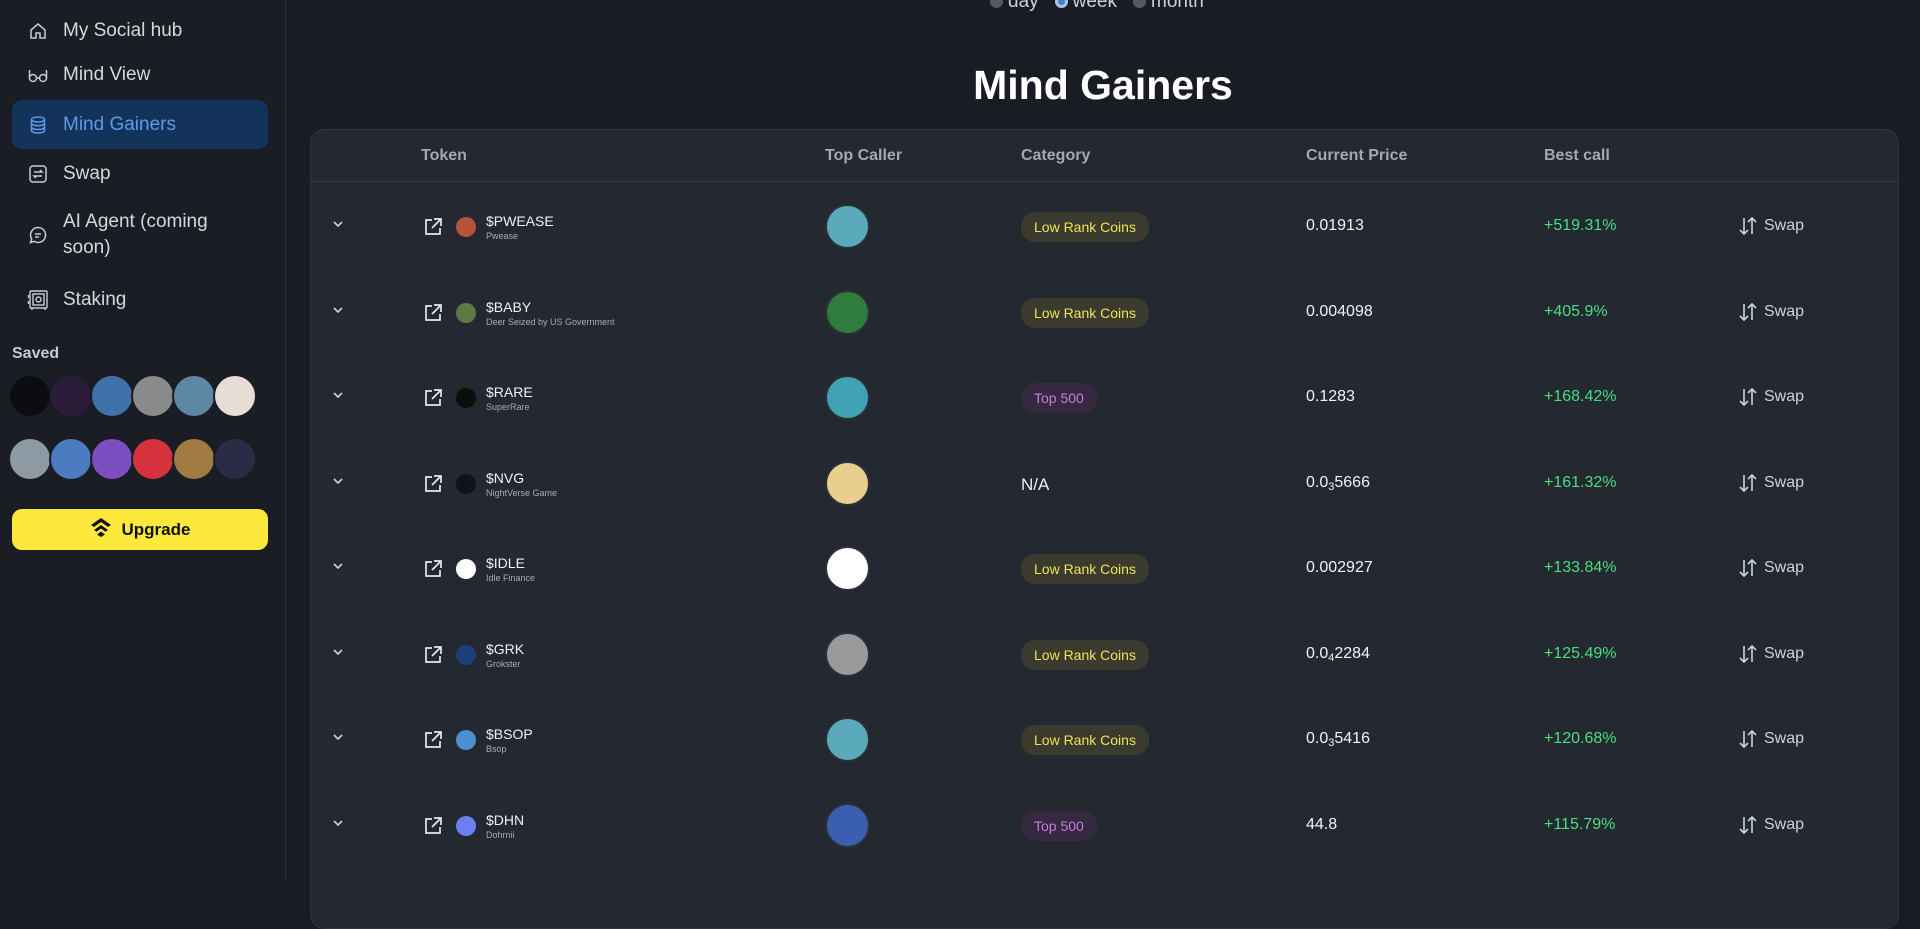 Image resolution: width=1920 pixels, height=929 pixels. I want to click on best-call: +405.9%, so click(1576, 311).